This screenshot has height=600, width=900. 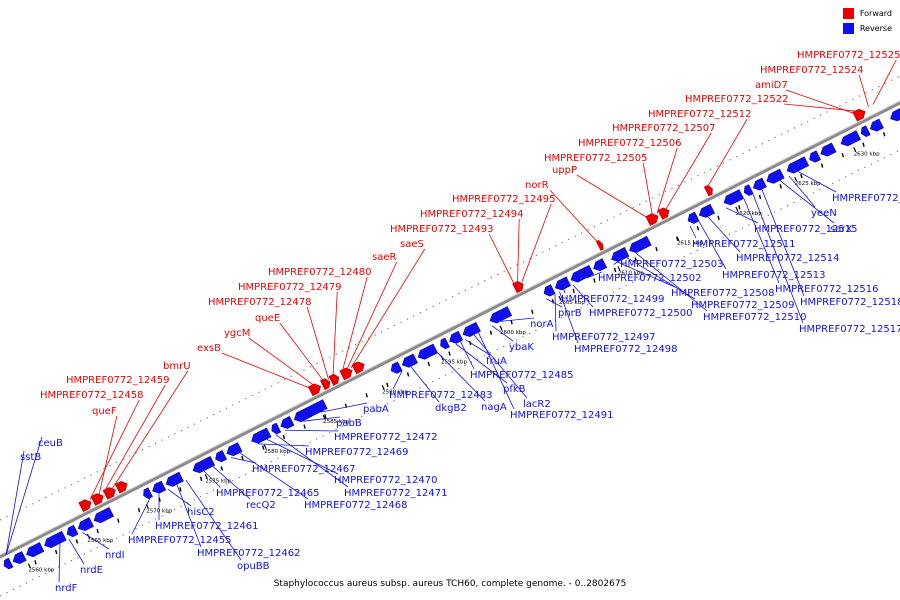 What do you see at coordinates (261, 505) in the screenshot?
I see `reverse-label-recq2: recQ2` at bounding box center [261, 505].